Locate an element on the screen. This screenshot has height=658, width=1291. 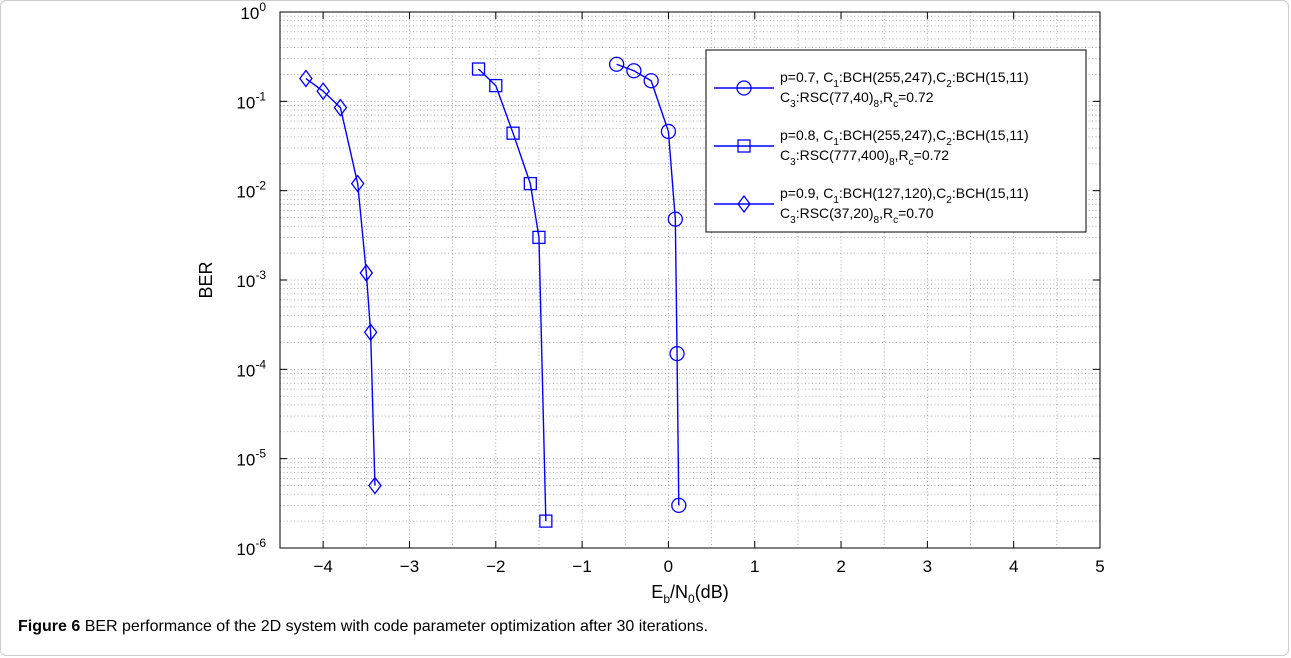
x-tick-label: 4 is located at coordinates (1013, 566).